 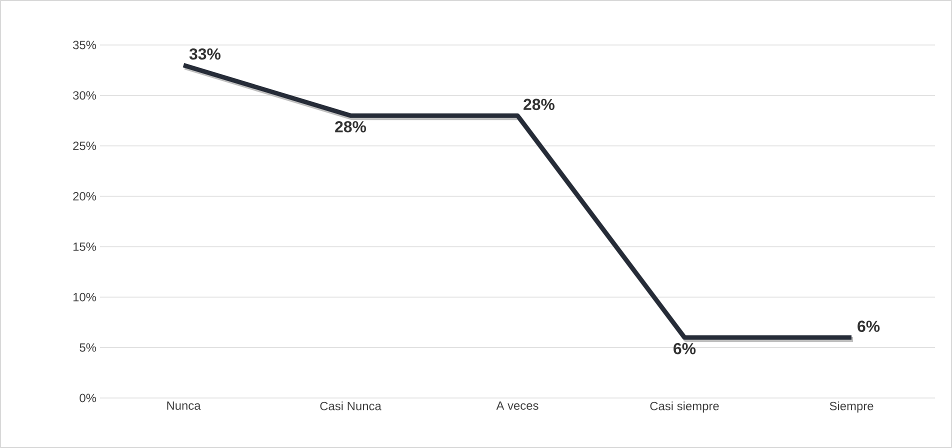 What do you see at coordinates (684, 407) in the screenshot?
I see `x-tick-label: Casi siempre` at bounding box center [684, 407].